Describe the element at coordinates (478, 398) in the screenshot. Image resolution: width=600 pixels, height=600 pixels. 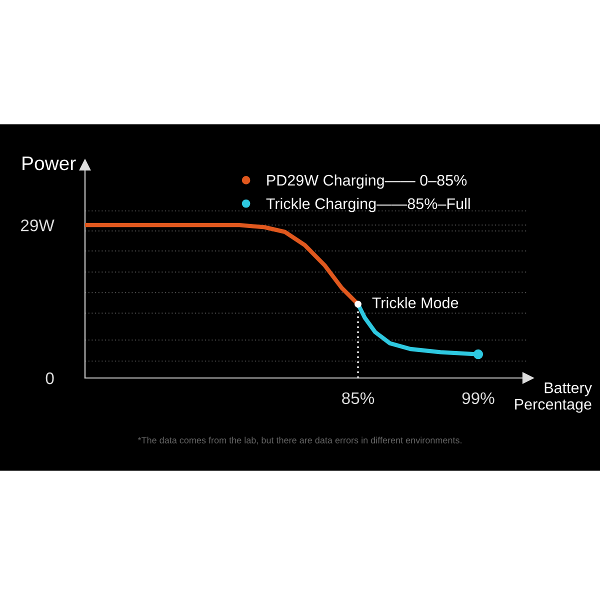
I see `x-tick-label: 99%` at that location.